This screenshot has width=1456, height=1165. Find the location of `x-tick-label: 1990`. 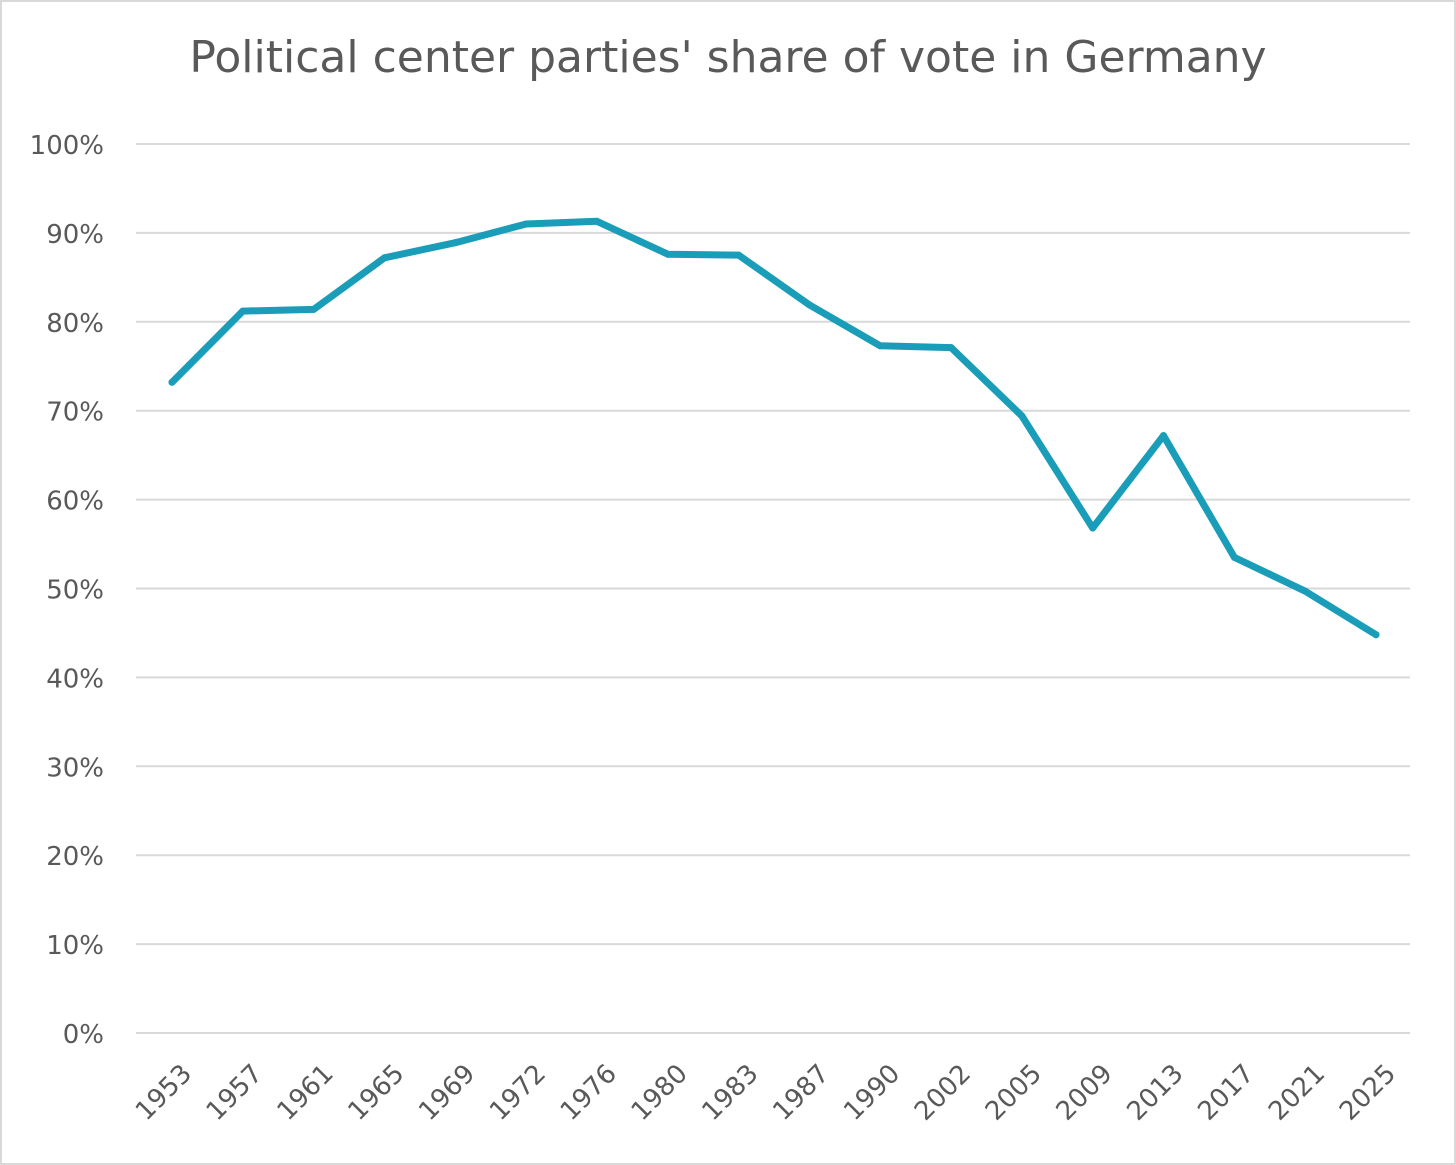

x-tick-label: 1990 is located at coordinates (872, 1093).